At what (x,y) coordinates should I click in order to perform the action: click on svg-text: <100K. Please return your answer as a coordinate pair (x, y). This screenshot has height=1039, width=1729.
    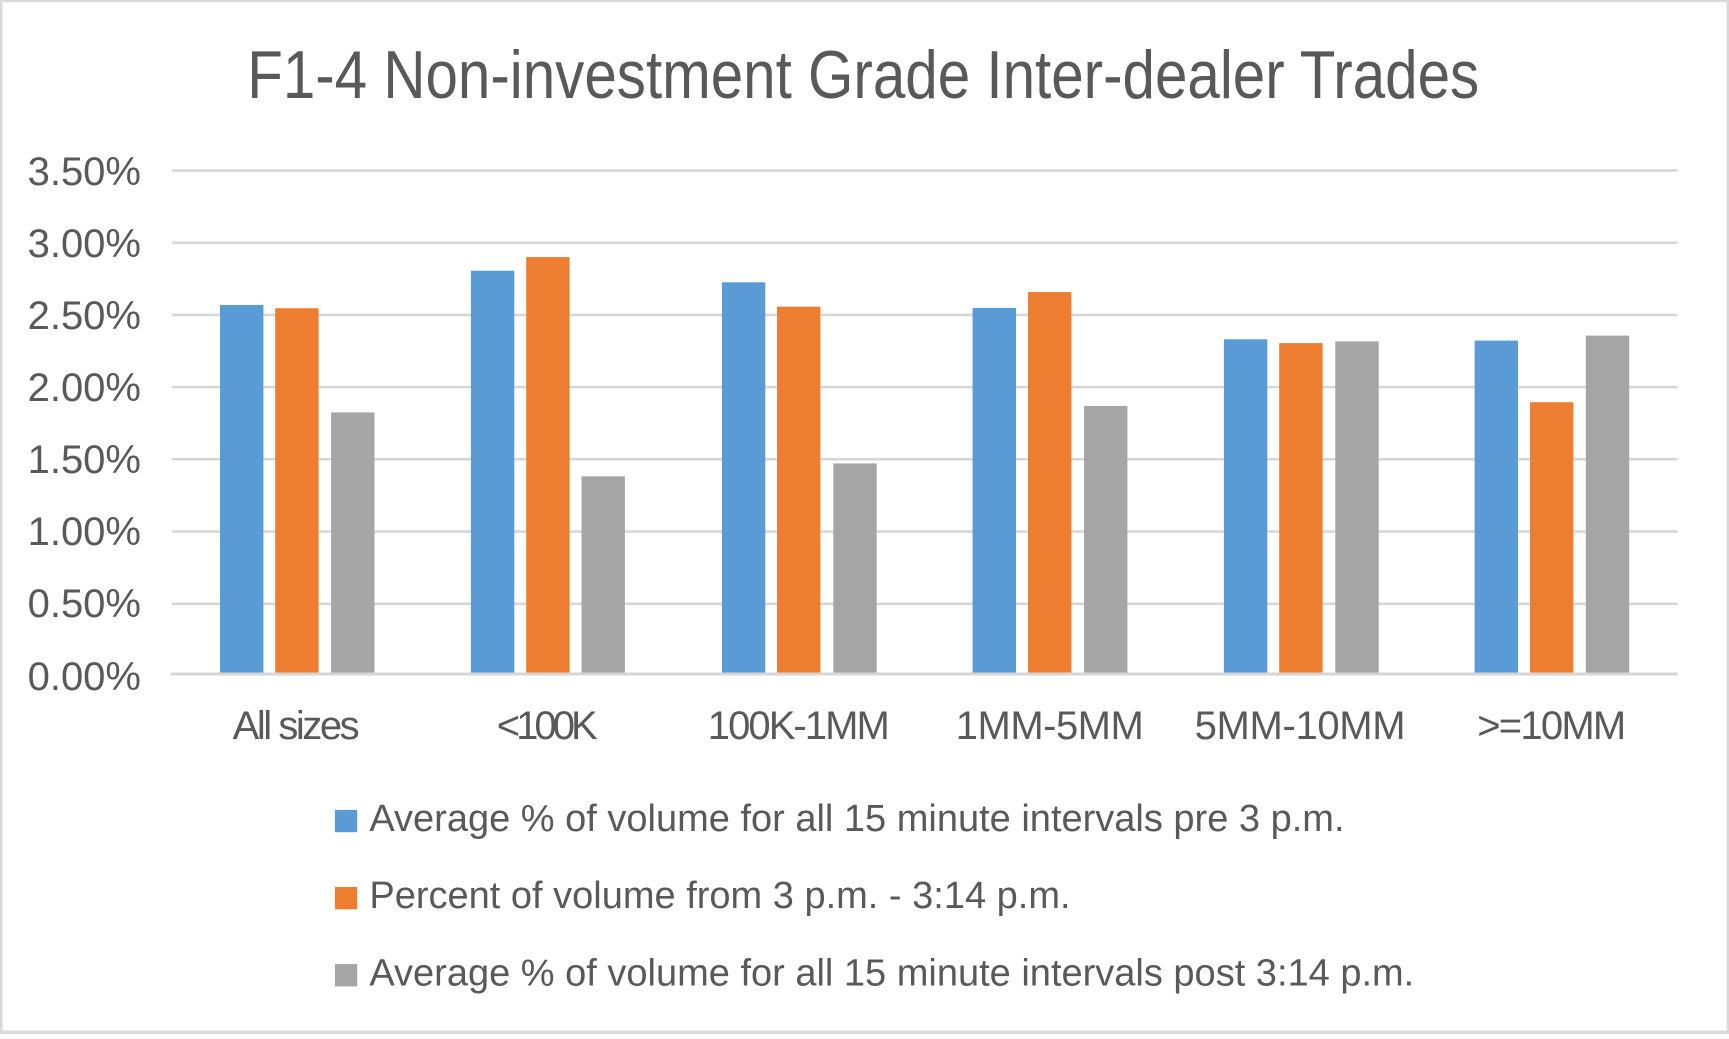
    Looking at the image, I should click on (547, 726).